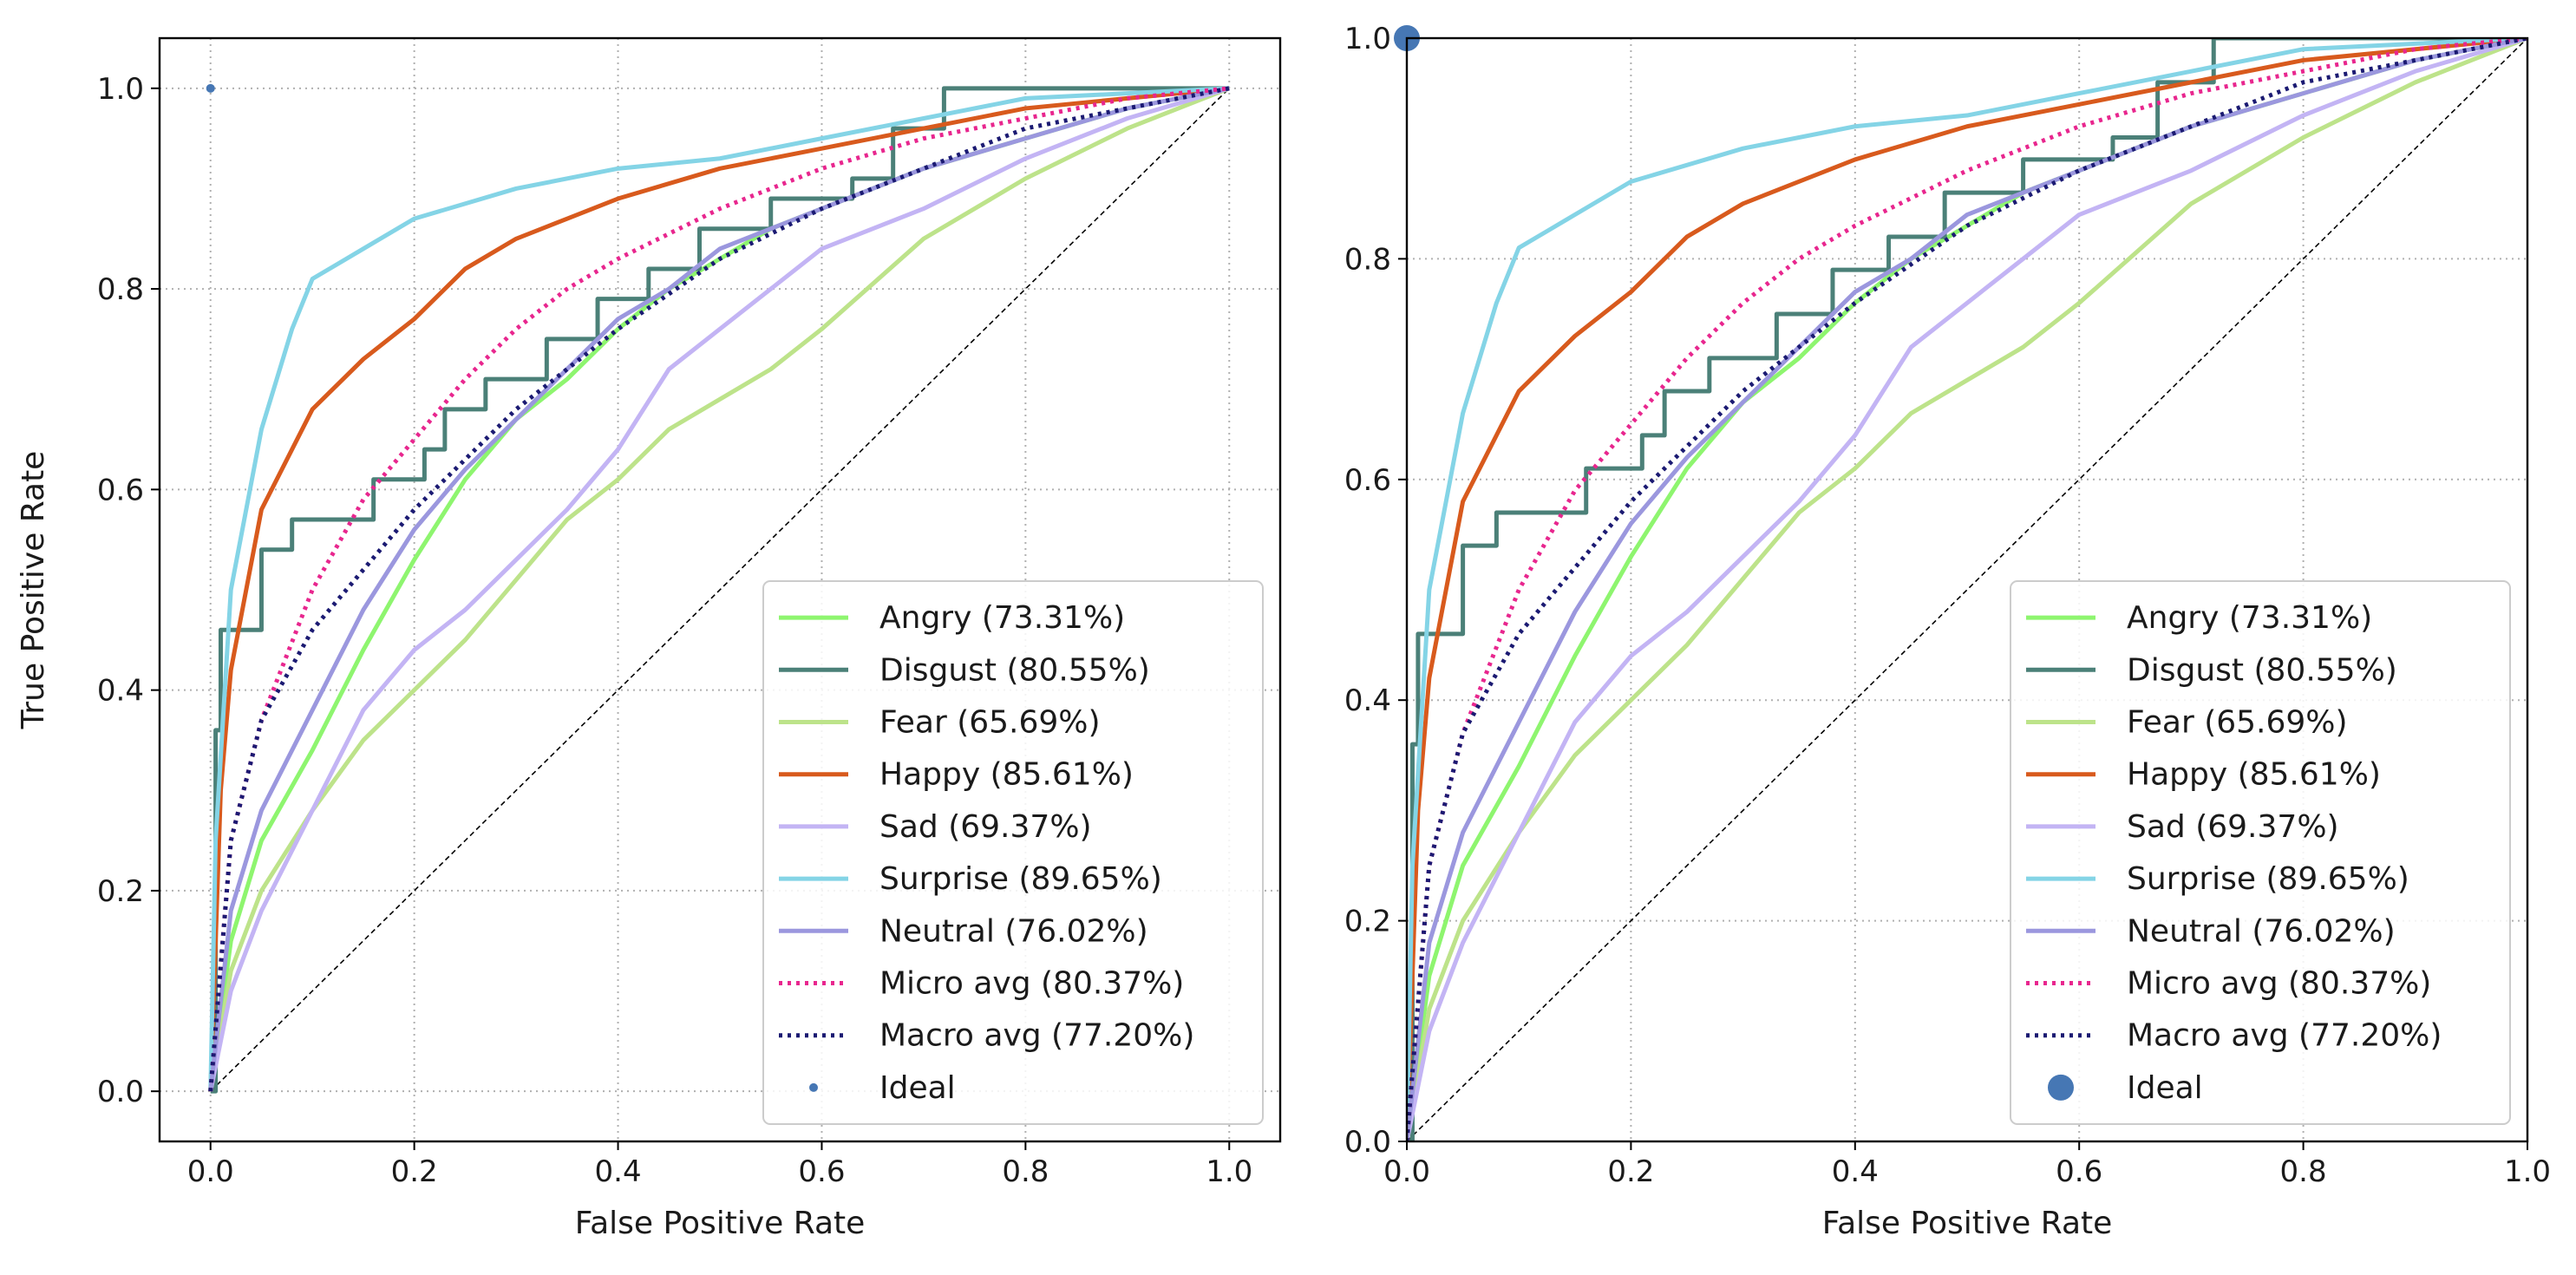 Image resolution: width=2576 pixels, height=1275 pixels. Describe the element at coordinates (1367, 480) in the screenshot. I see `chart-right-y-tick-label: 0.6` at that location.